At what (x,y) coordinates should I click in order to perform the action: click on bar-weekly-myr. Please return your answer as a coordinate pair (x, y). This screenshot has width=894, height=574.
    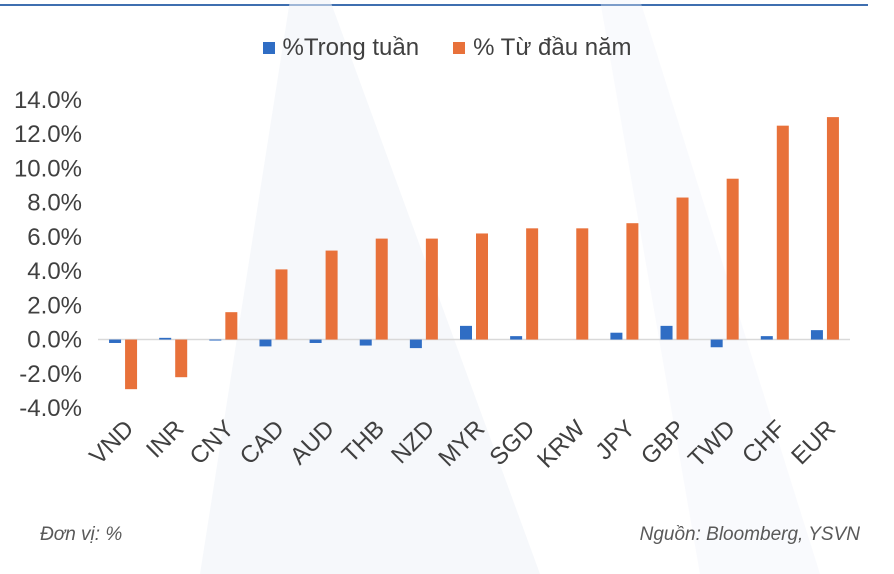
    Looking at the image, I should click on (466, 332).